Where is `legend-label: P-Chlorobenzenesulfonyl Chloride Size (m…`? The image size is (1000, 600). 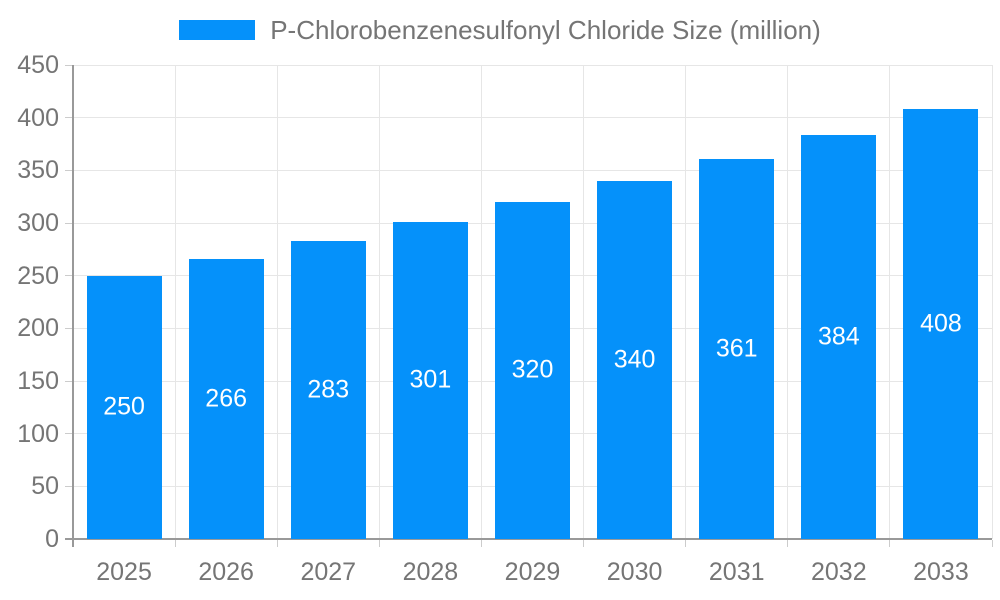 legend-label: P-Chlorobenzenesulfonyl Chloride Size (m… is located at coordinates (545, 30).